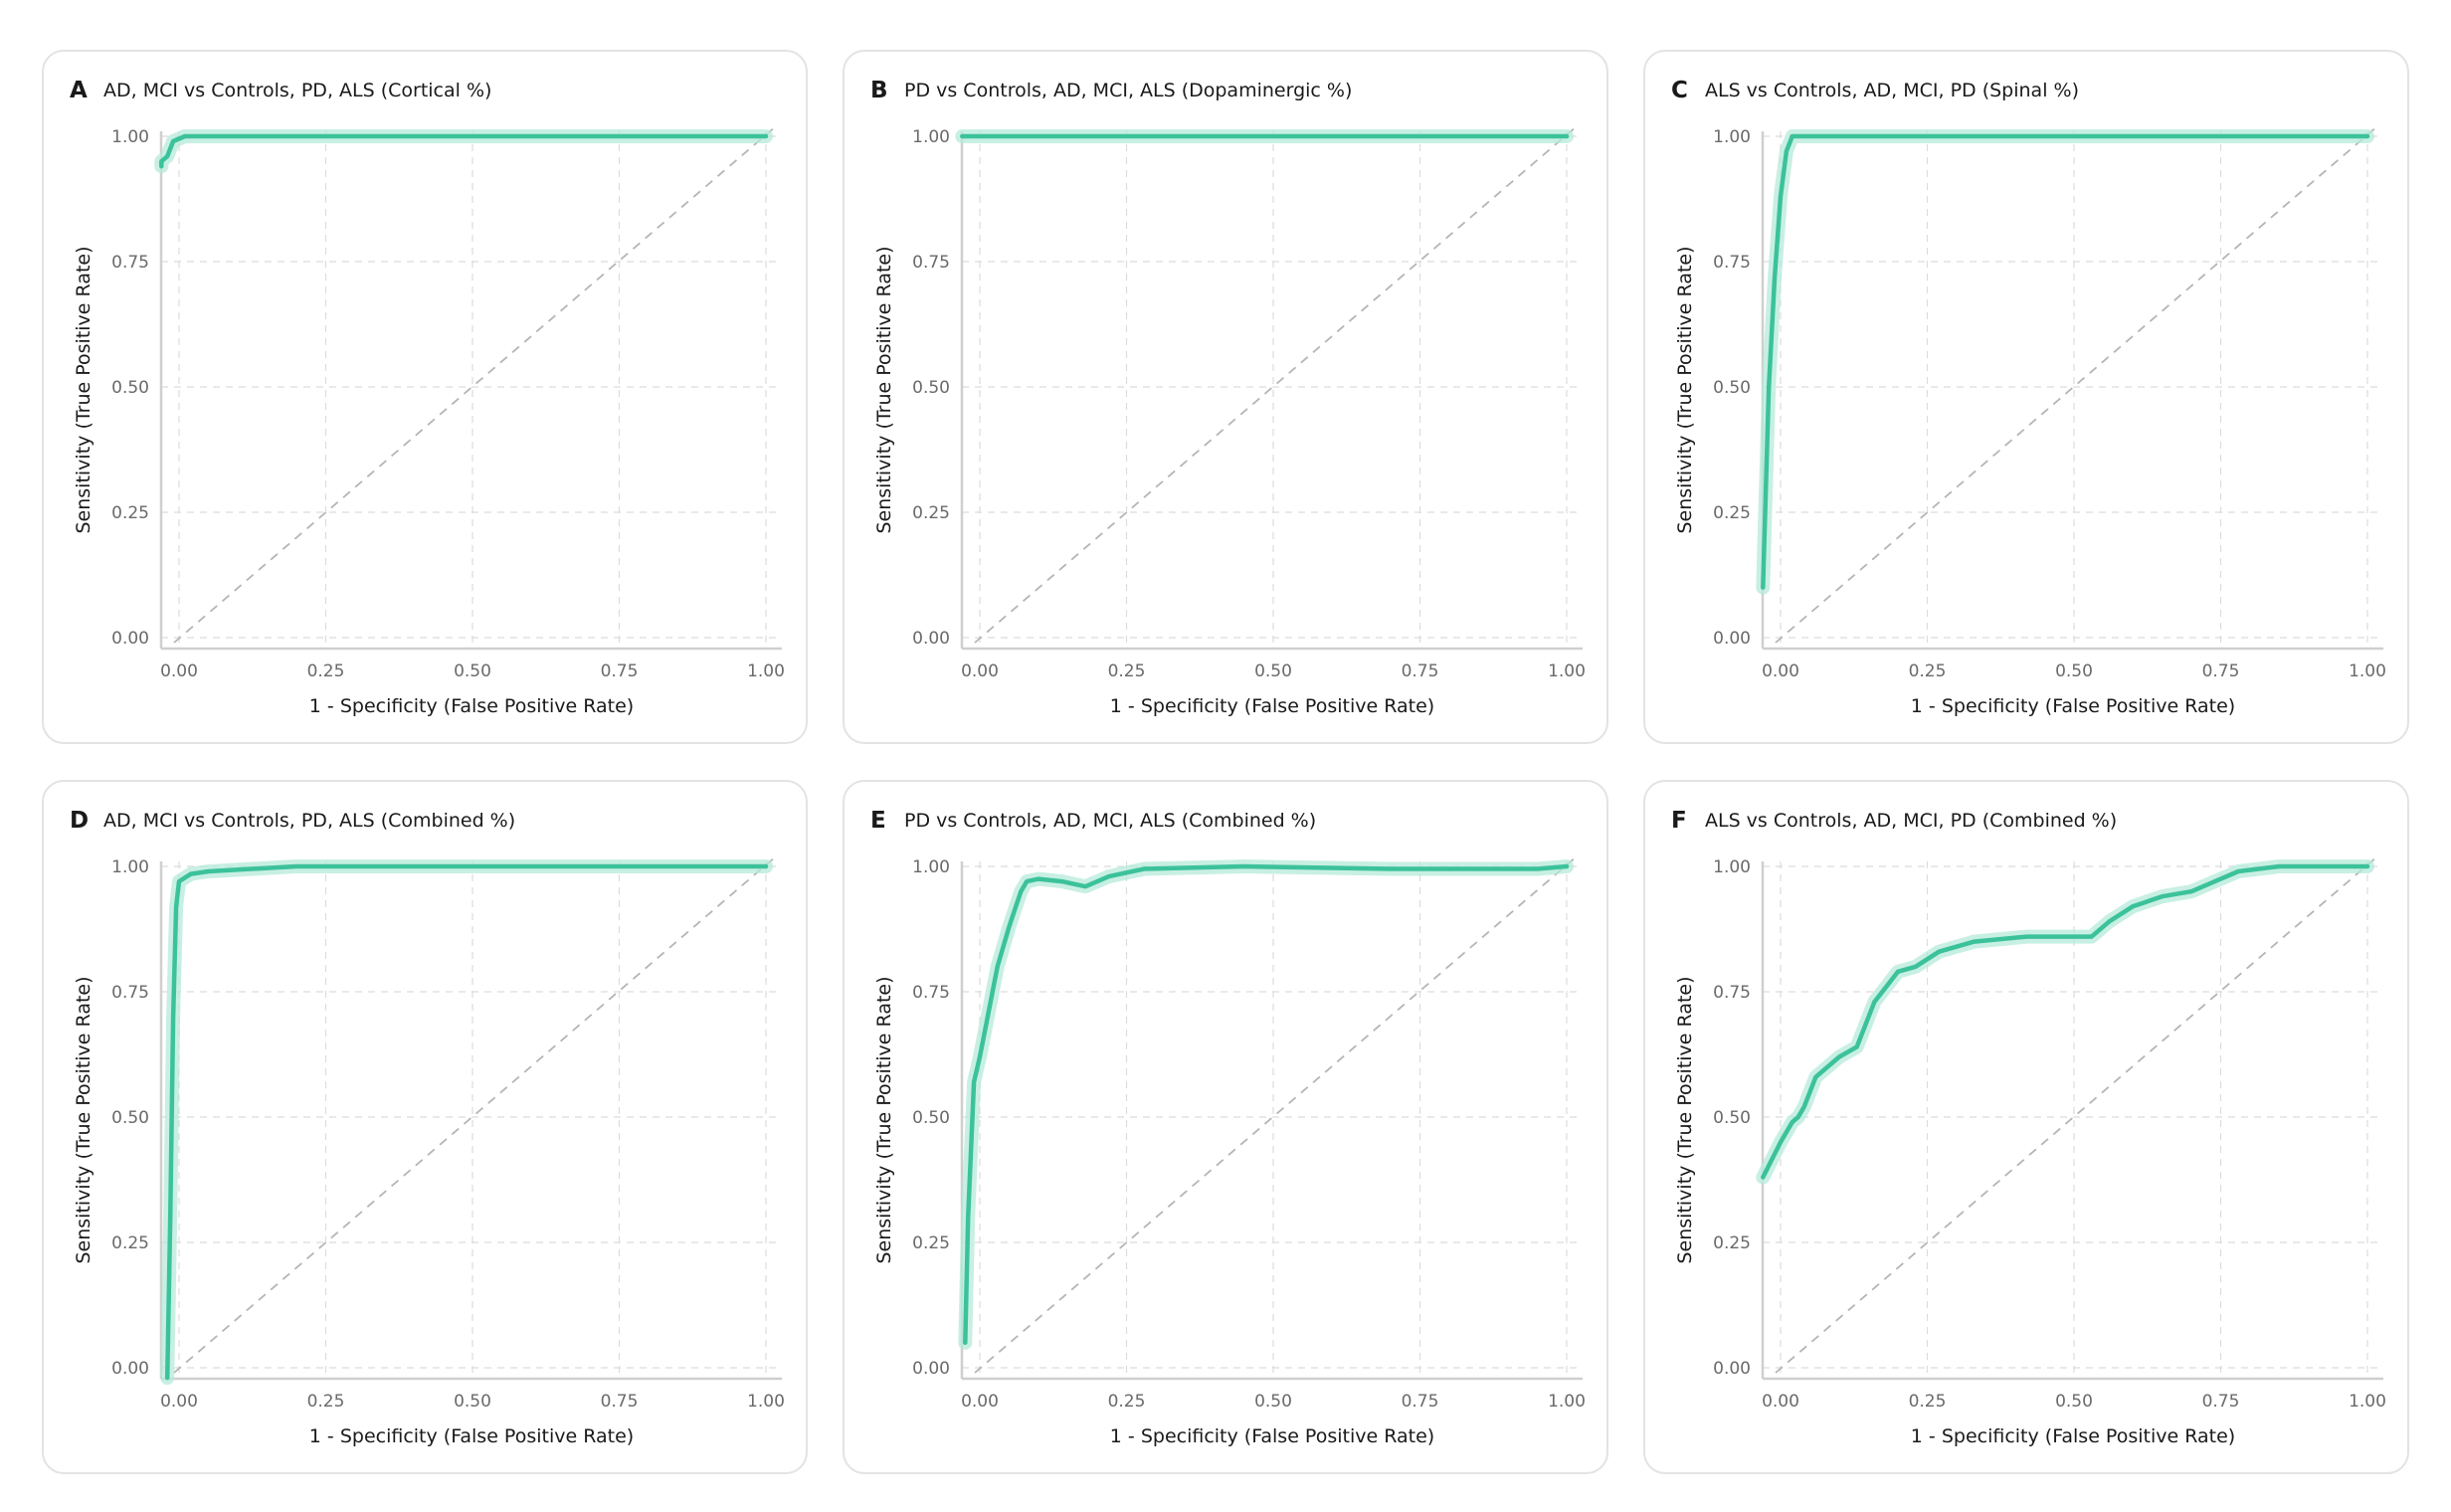 This screenshot has height=1512, width=2451. Describe the element at coordinates (1892, 91) in the screenshot. I see `panel-title: ALS vs Controls, AD, MCI, PD (Spinal %)` at that location.